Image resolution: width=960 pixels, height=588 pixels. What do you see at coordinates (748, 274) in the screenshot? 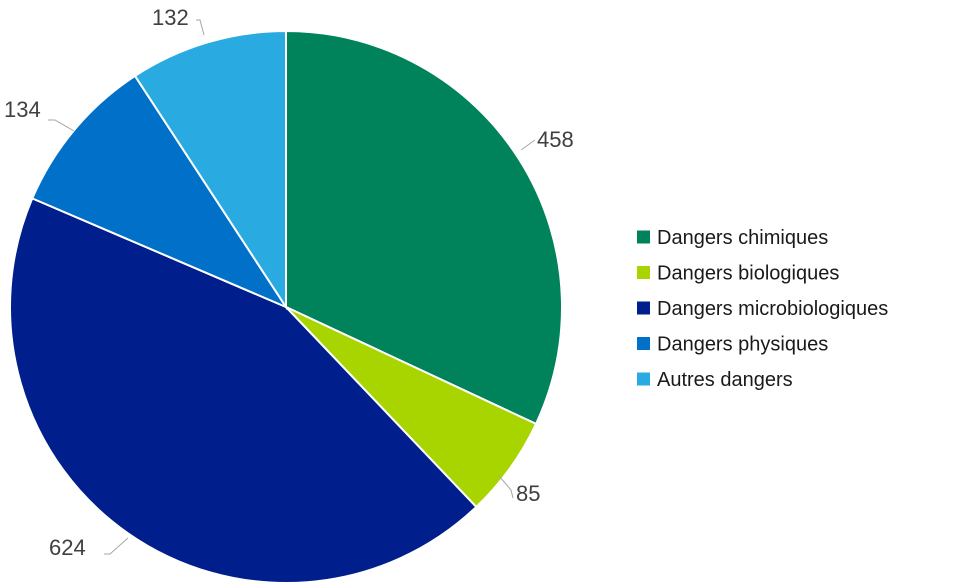
I see `legend-label-2: Dangers biologiques` at bounding box center [748, 274].